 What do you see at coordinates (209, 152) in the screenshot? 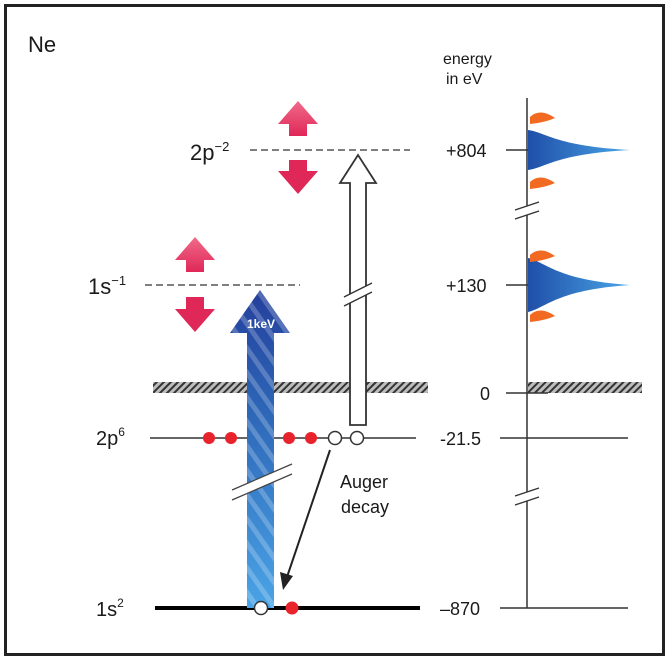
I see `level-label-2p-2: 2p−2` at bounding box center [209, 152].